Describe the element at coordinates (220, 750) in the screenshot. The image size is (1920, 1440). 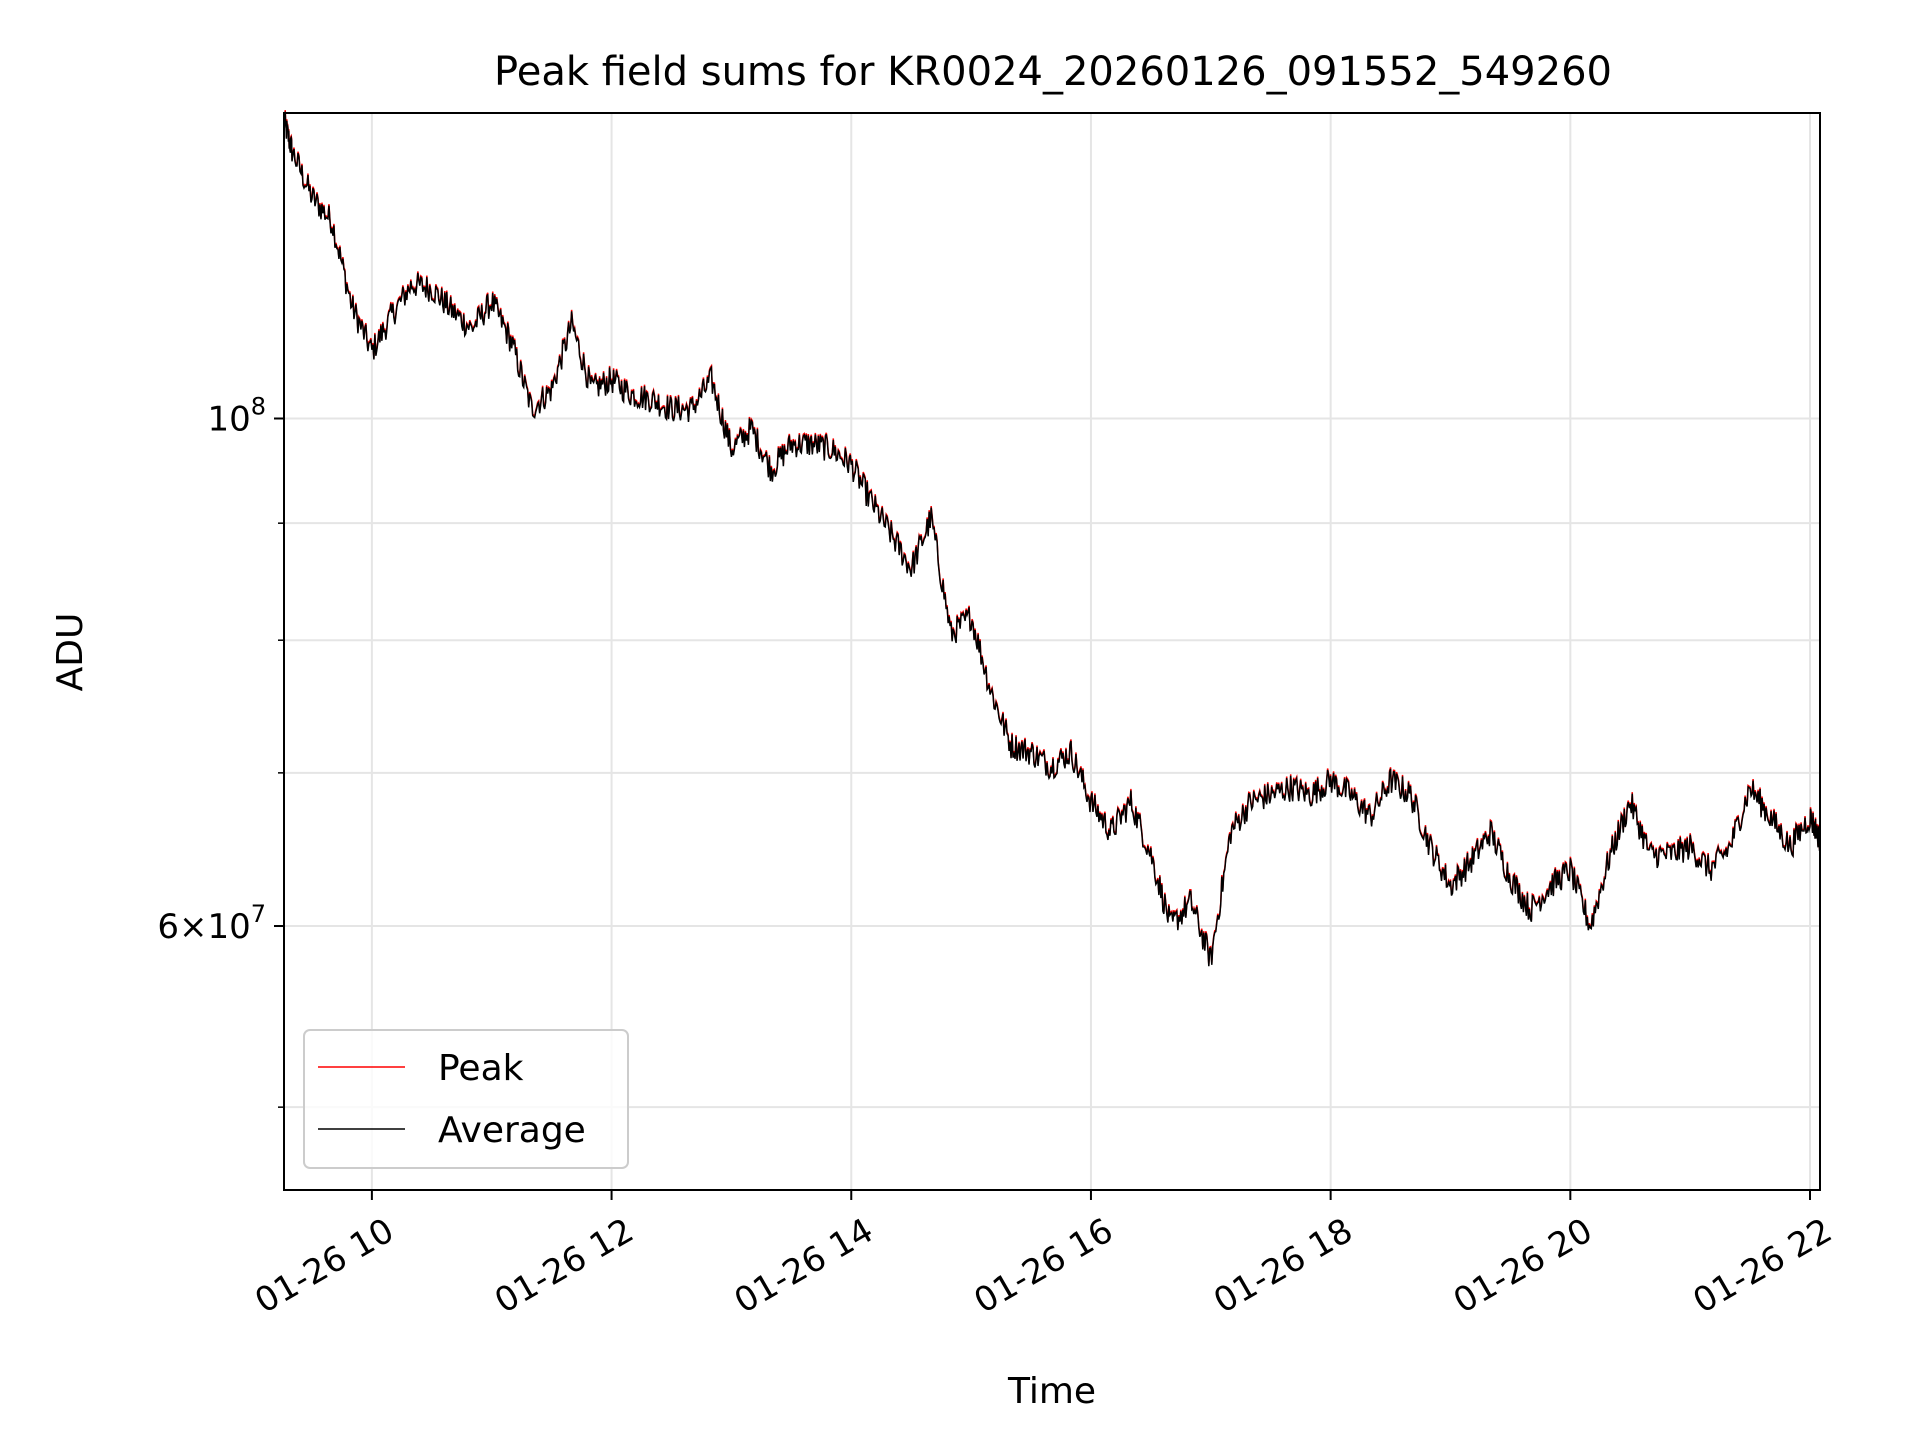
I see `y-axis: 6×107 108` at that location.